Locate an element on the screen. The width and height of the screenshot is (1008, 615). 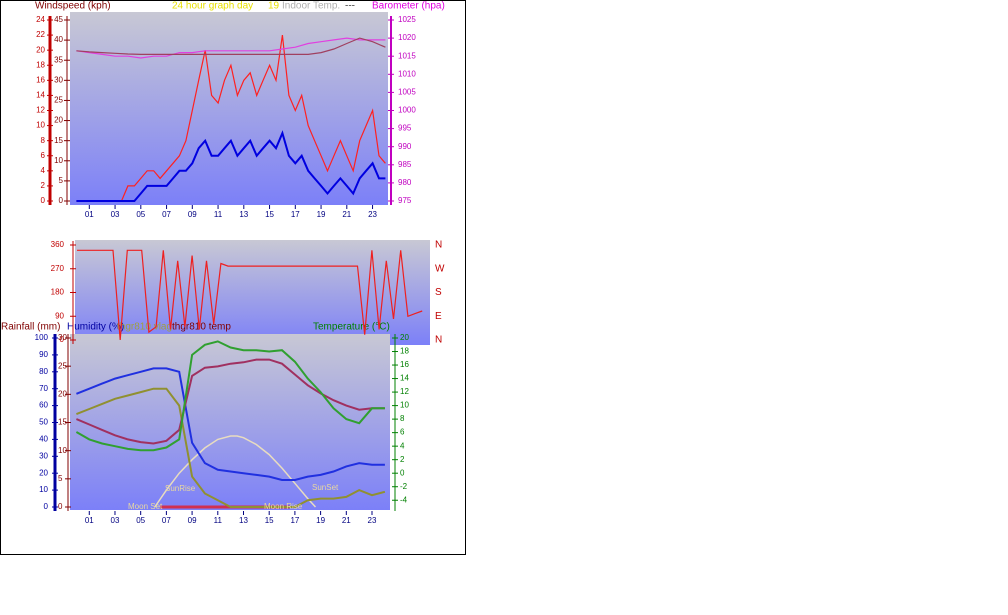
y-tick-label: 60 is located at coordinates (43, 405).